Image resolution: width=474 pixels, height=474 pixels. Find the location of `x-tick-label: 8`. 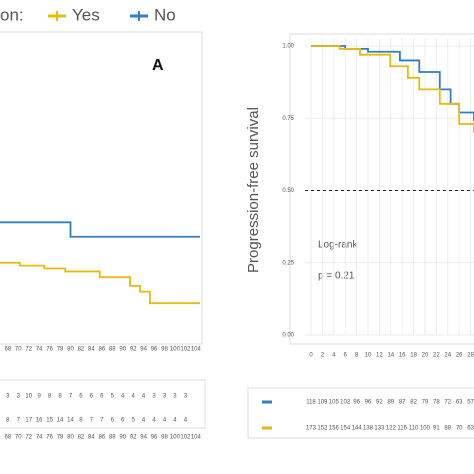

x-tick-label: 8 is located at coordinates (357, 356).